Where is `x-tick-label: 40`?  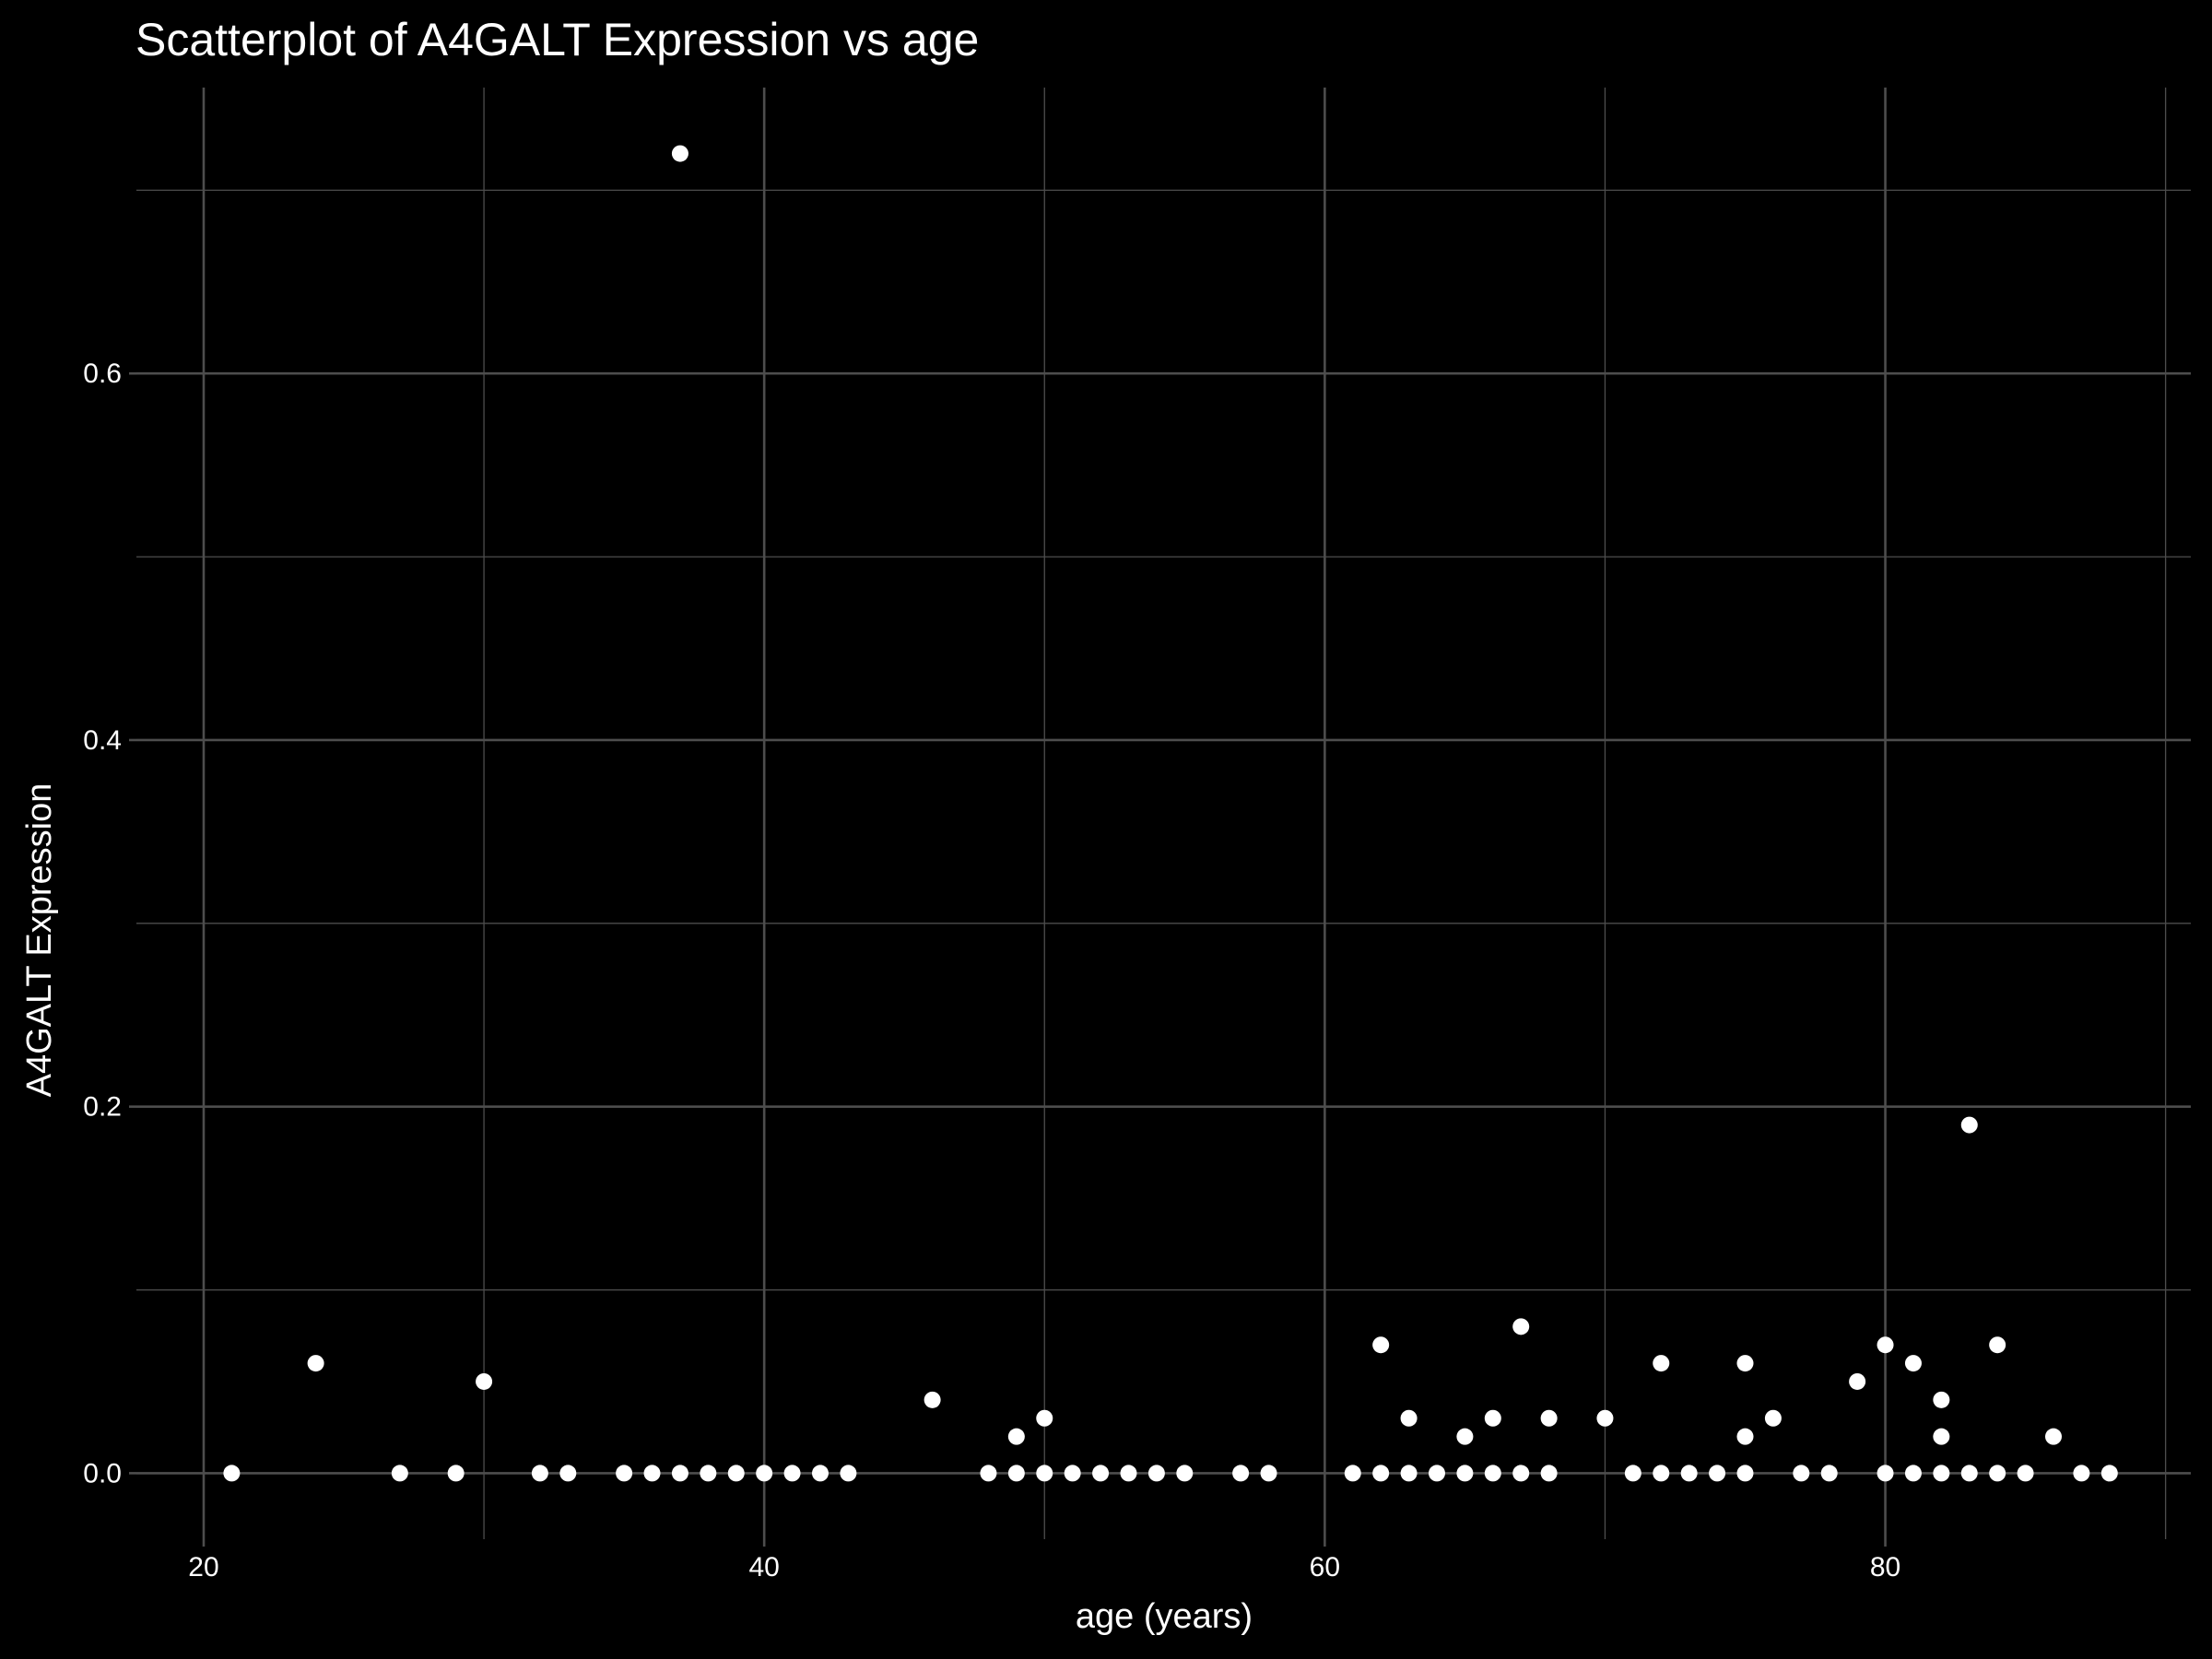 x-tick-label: 40 is located at coordinates (763, 1567).